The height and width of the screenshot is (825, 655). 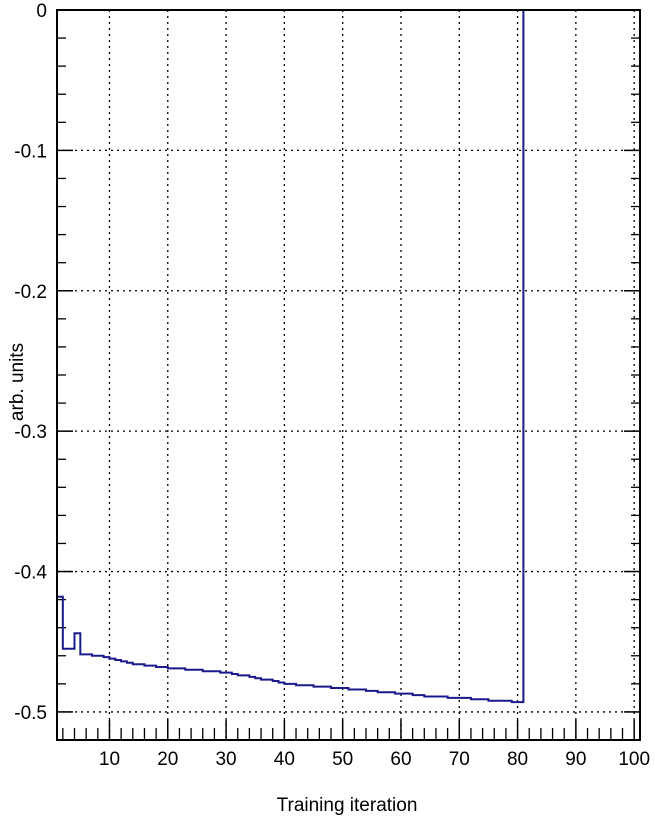 I want to click on x-tick-label: 80, so click(x=517, y=759).